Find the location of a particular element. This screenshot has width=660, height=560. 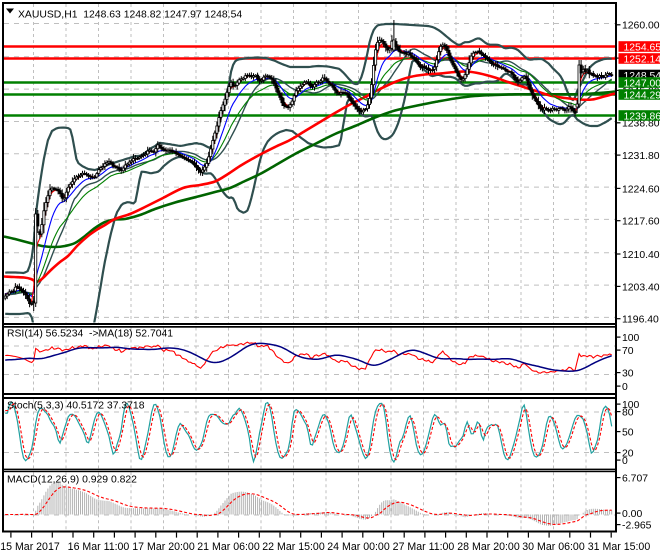

svg-text:RSI(14) 56.5234 ->MA(18) 52.7: RSI(14) 56.5234 ->MA(18) 52.7041 is located at coordinates (90, 334).